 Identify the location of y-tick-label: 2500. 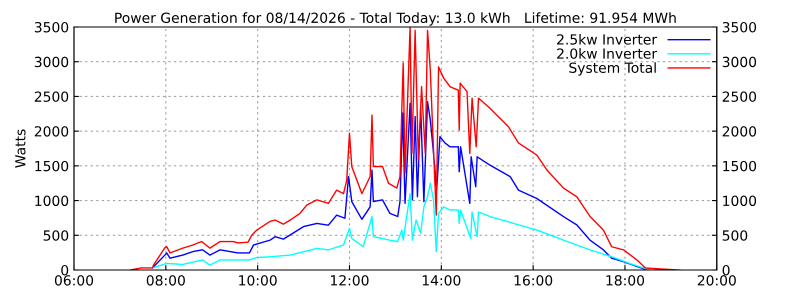
(51, 96).